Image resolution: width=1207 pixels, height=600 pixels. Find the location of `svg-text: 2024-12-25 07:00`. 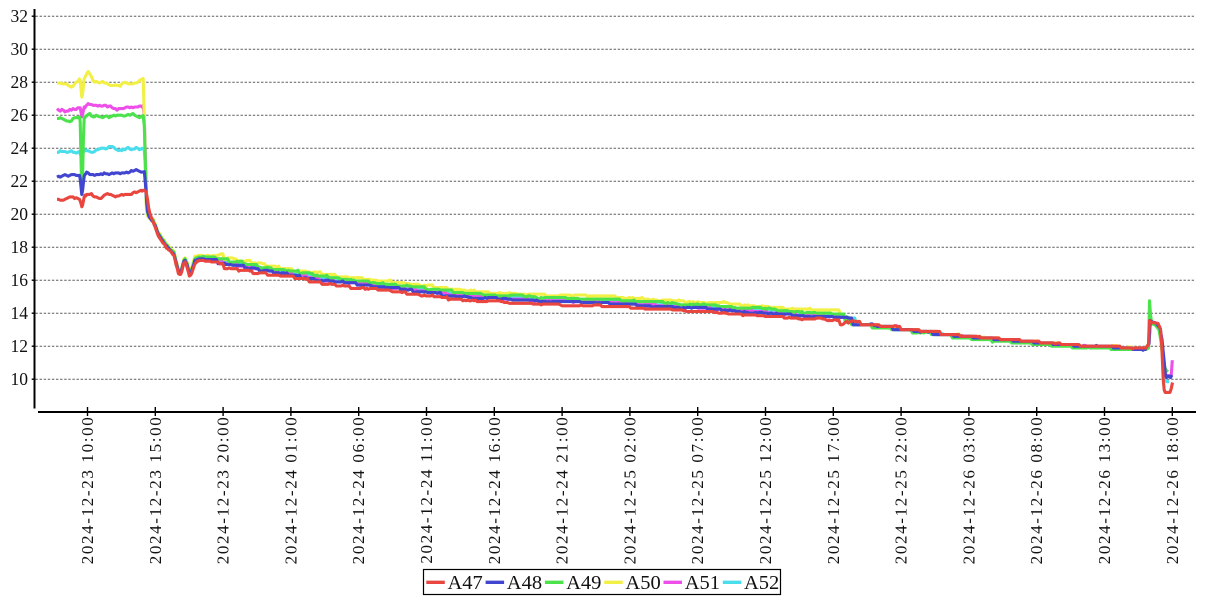

svg-text: 2024-12-25 07:00 is located at coordinates (697, 490).